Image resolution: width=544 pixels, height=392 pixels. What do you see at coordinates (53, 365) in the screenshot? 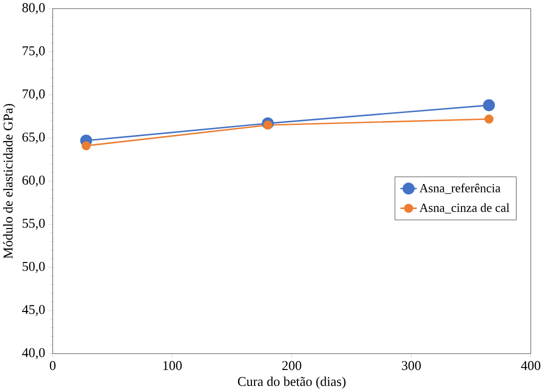
I see `x-tick-label: 0` at bounding box center [53, 365].